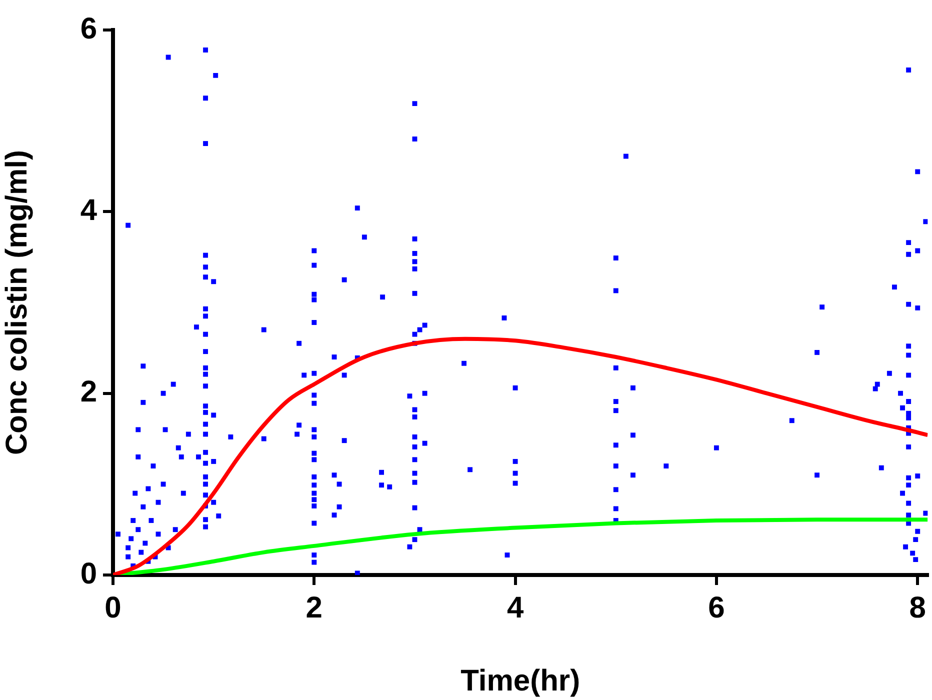  Describe the element at coordinates (515, 607) in the screenshot. I see `x-tick-label: 4` at that location.